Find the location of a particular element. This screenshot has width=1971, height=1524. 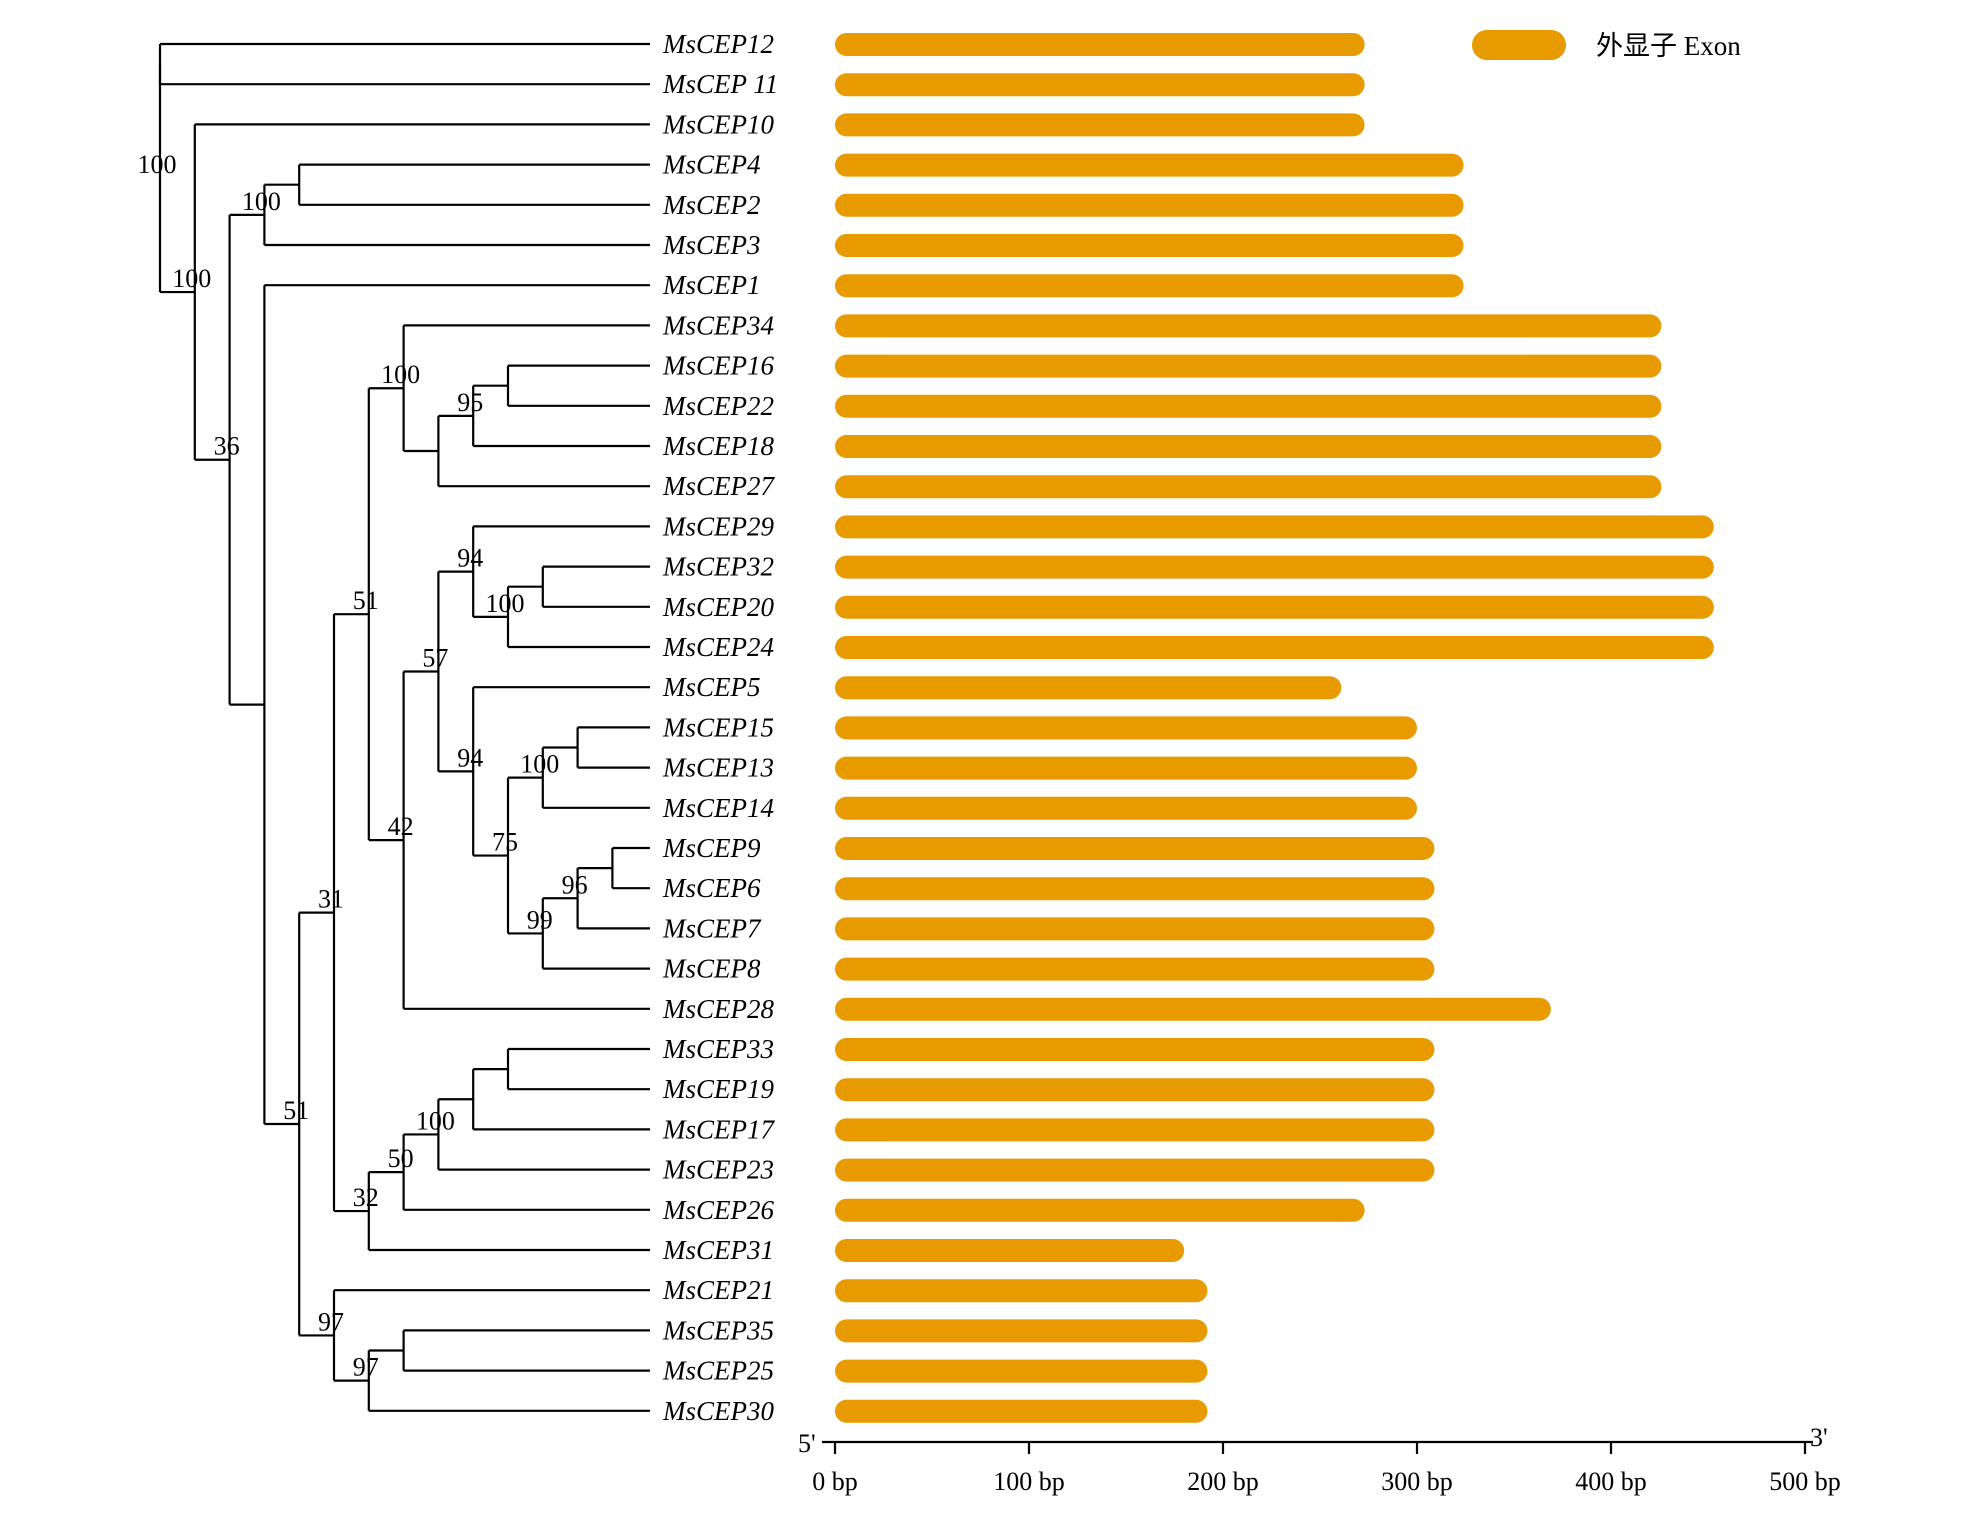

gene-label: MsCEP13 is located at coordinates (718, 768).